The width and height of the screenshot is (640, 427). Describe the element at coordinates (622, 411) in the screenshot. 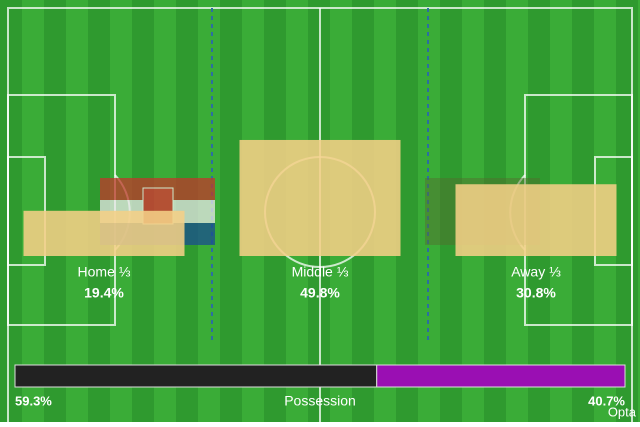

I see `watermark: Opta` at that location.